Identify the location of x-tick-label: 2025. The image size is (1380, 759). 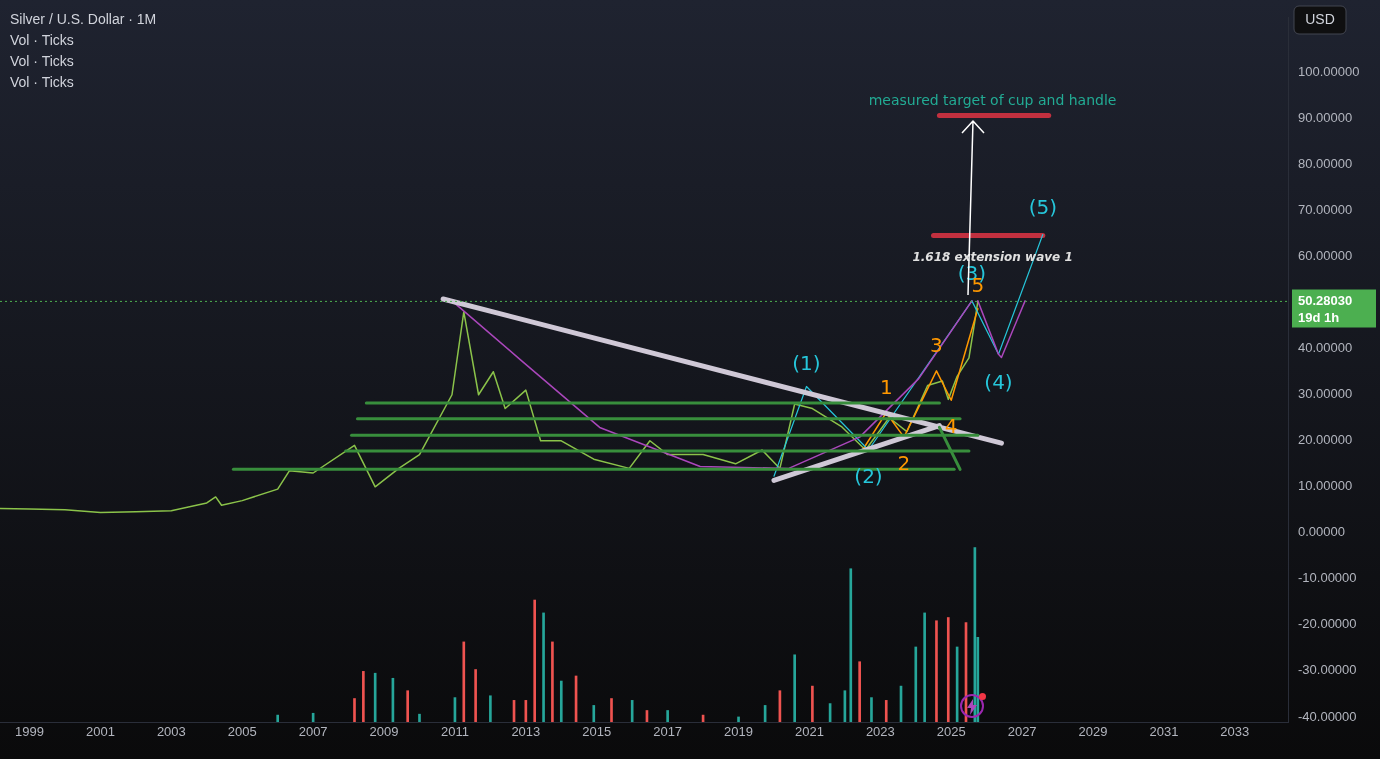
(951, 732).